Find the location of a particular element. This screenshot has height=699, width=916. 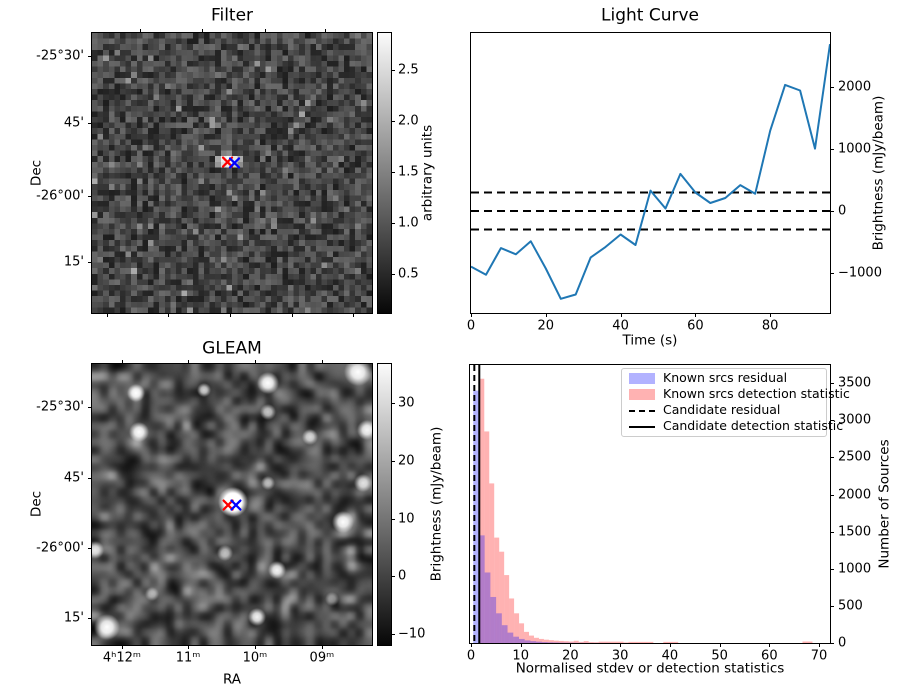

filter-colorbar-label: arbitrary units is located at coordinates (427, 173).